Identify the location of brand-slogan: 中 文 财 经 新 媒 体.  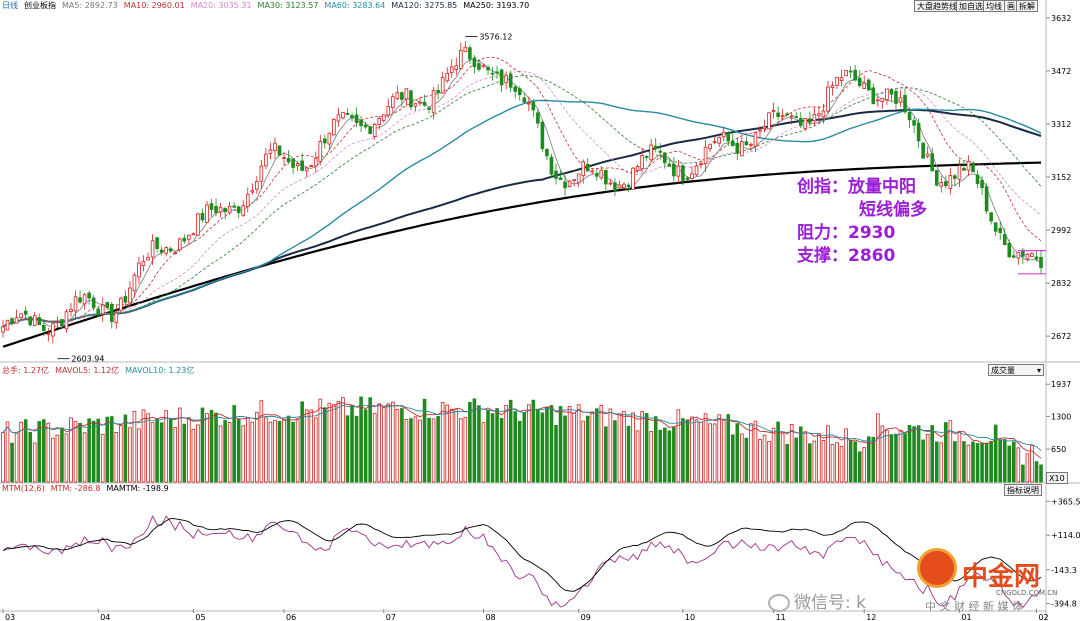
(974, 606).